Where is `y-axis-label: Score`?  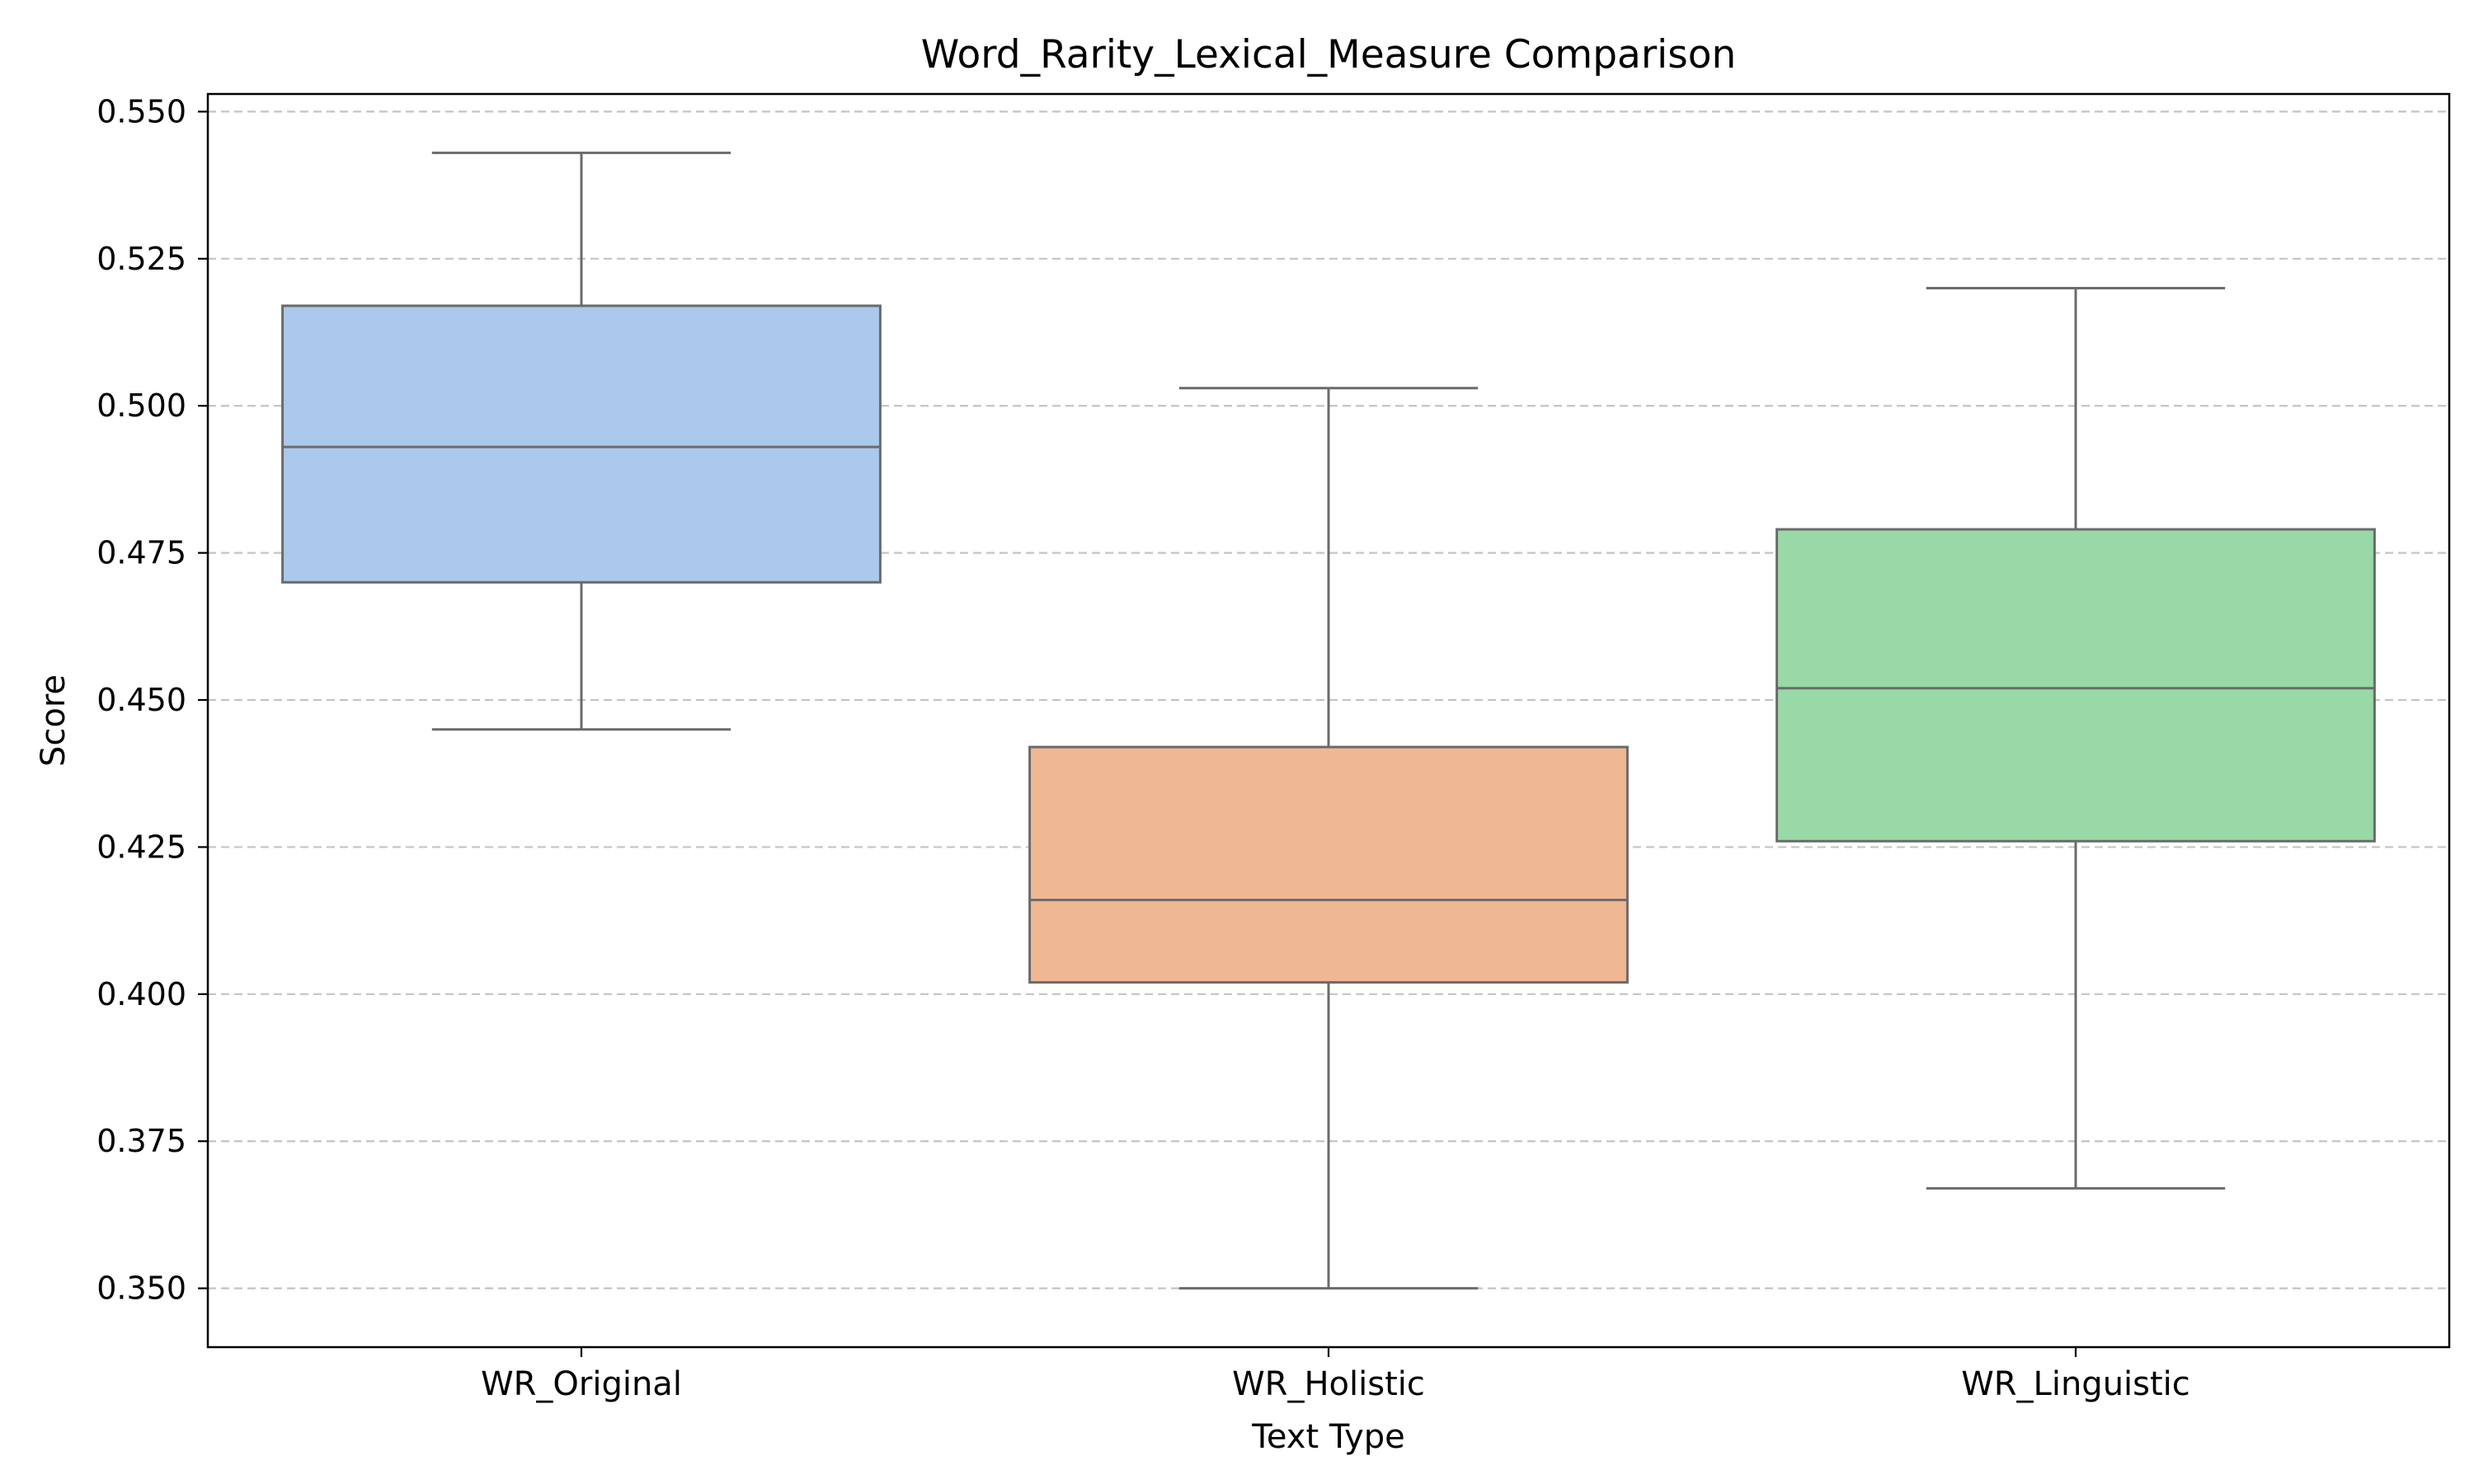
y-axis-label: Score is located at coordinates (54, 720).